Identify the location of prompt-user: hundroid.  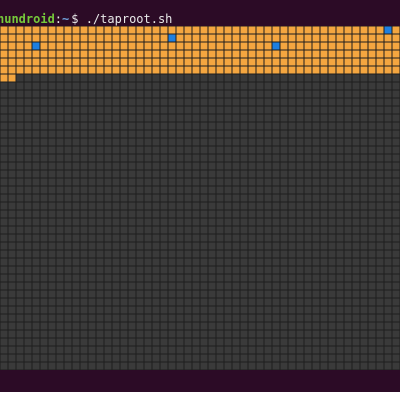
(27, 19).